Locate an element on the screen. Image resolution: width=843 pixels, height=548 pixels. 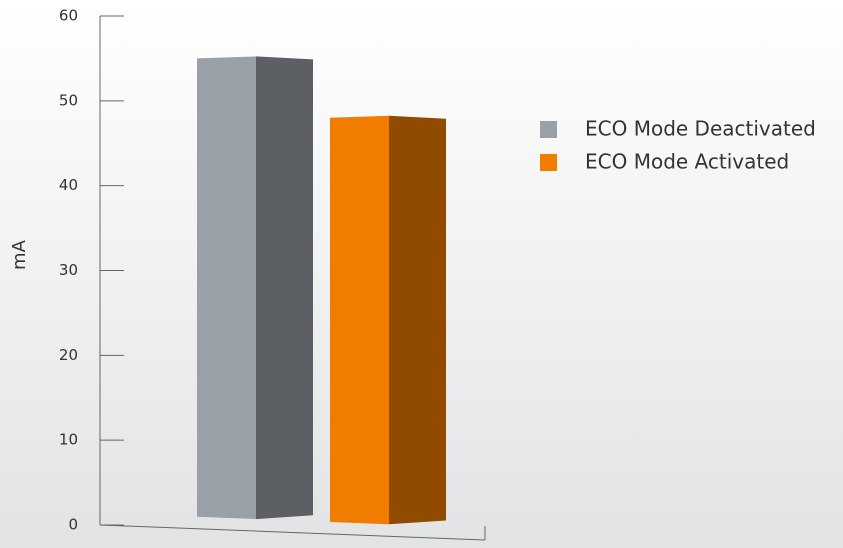
y-axis-label: mA is located at coordinates (19, 254).